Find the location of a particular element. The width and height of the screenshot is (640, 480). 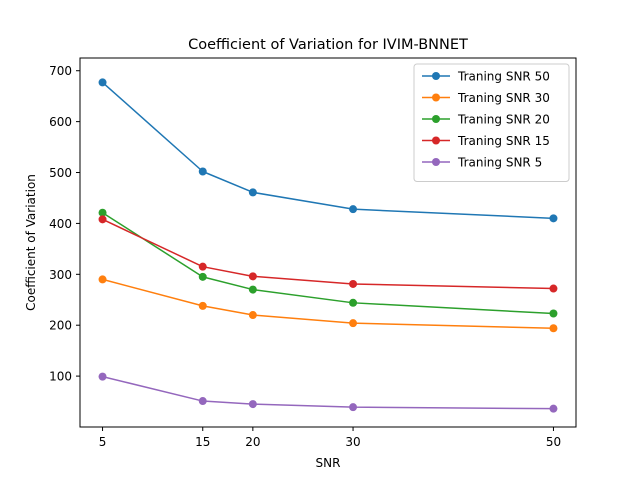

legend-label: Traning SNR 5 is located at coordinates (499, 163).